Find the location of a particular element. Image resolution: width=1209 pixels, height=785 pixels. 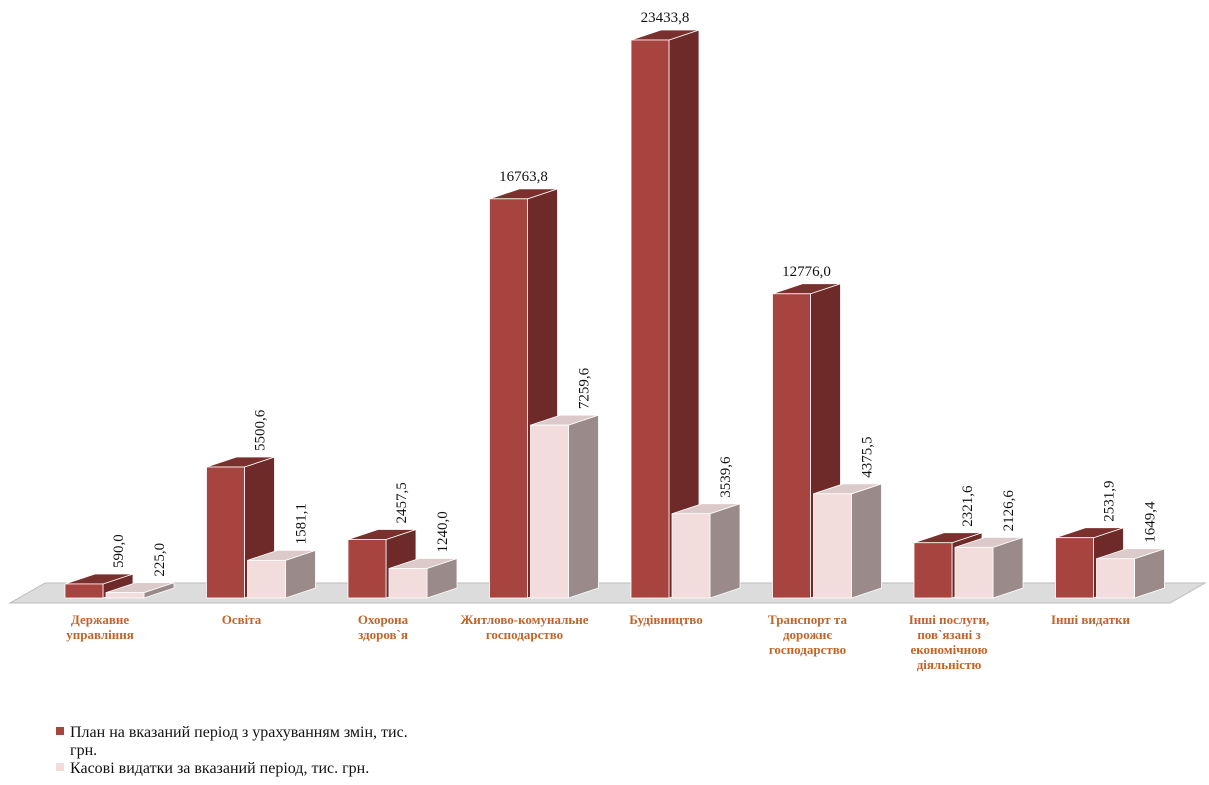

value-label: 1240,0 is located at coordinates (443, 531).